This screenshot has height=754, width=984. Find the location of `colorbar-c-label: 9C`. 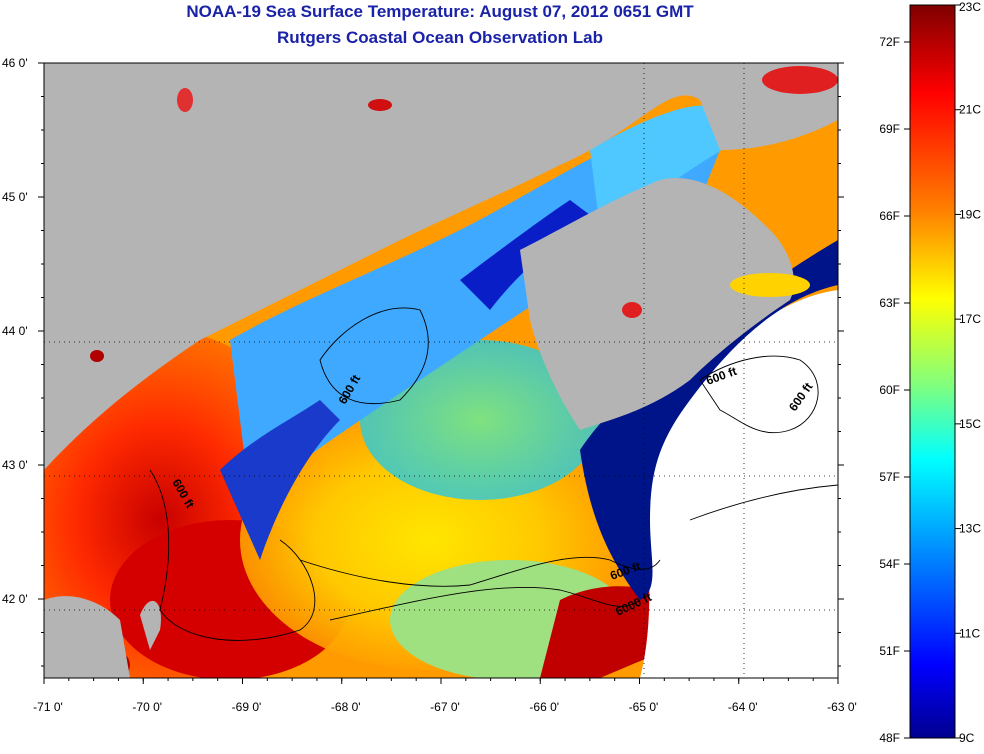

colorbar-c-label: 9C is located at coordinates (967, 738).